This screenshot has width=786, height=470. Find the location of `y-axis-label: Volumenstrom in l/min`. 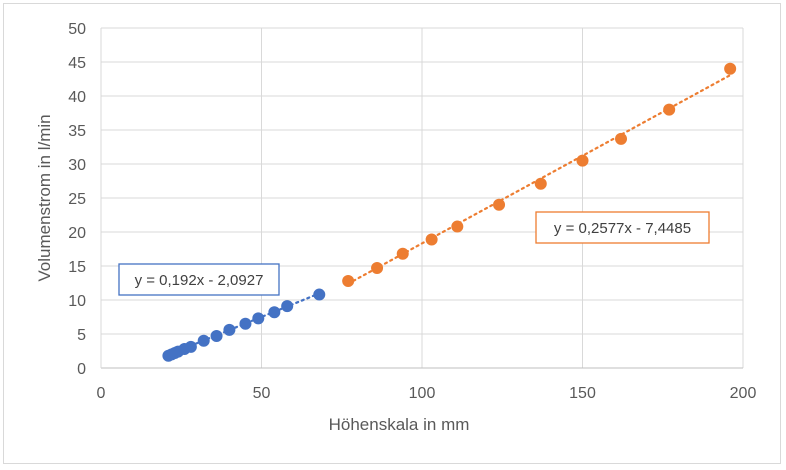

y-axis-label: Volumenstrom in l/min is located at coordinates (44, 197).